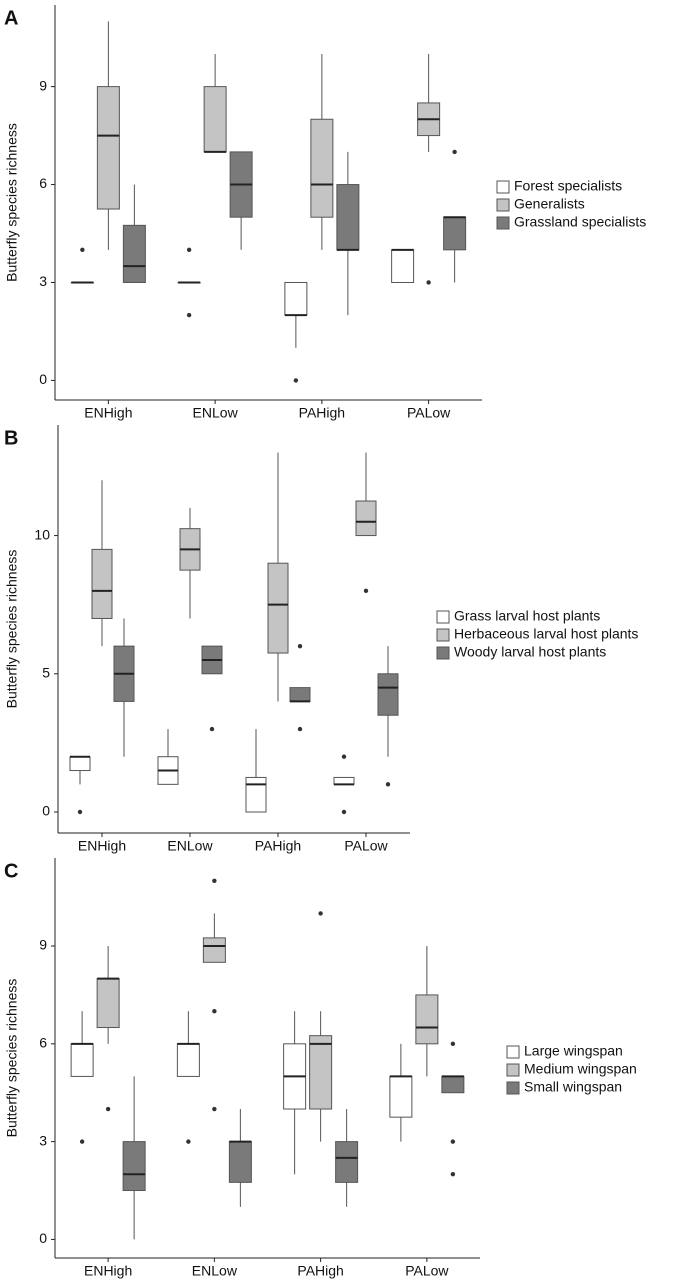 The image size is (685, 1280). I want to click on panel-label: C, so click(11, 871).